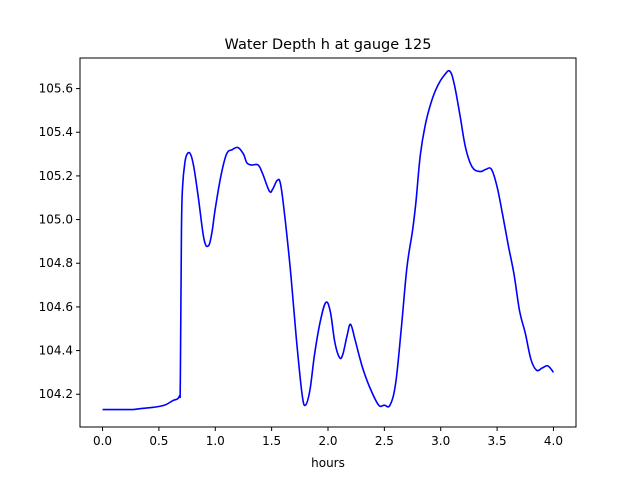  Describe the element at coordinates (56, 307) in the screenshot. I see `y-tick-label: 104.6` at that location.